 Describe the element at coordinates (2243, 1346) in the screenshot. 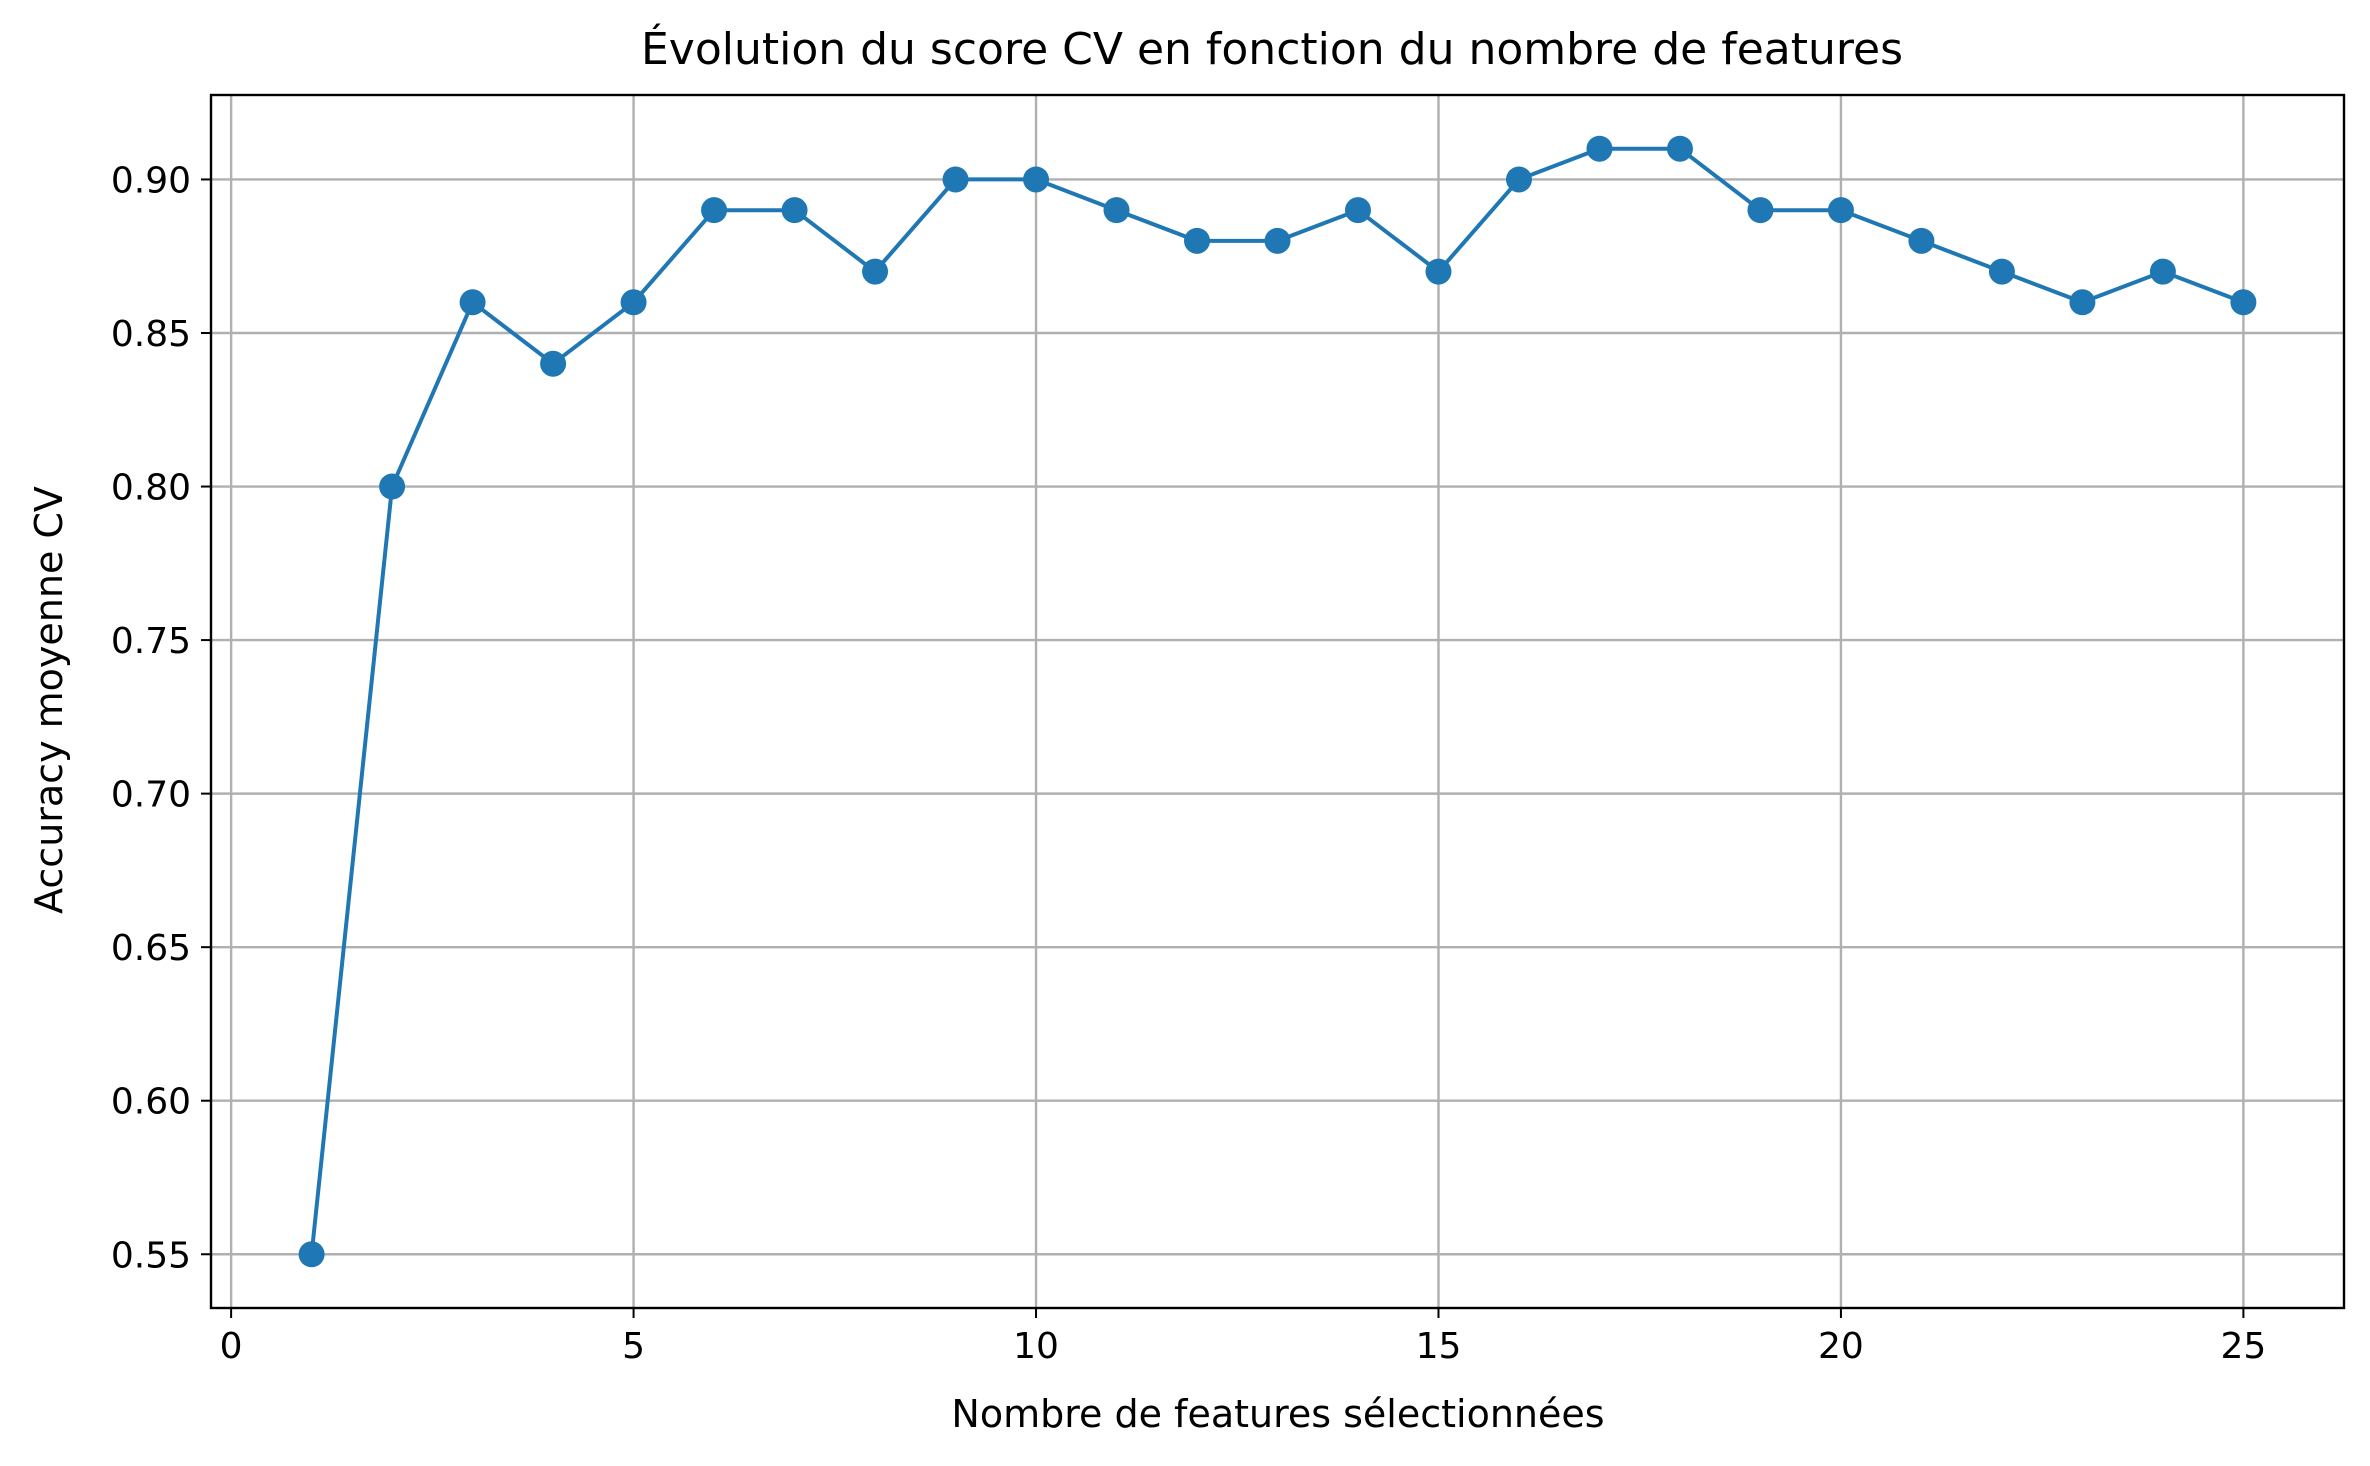

I see `x-tick-label: 25` at that location.